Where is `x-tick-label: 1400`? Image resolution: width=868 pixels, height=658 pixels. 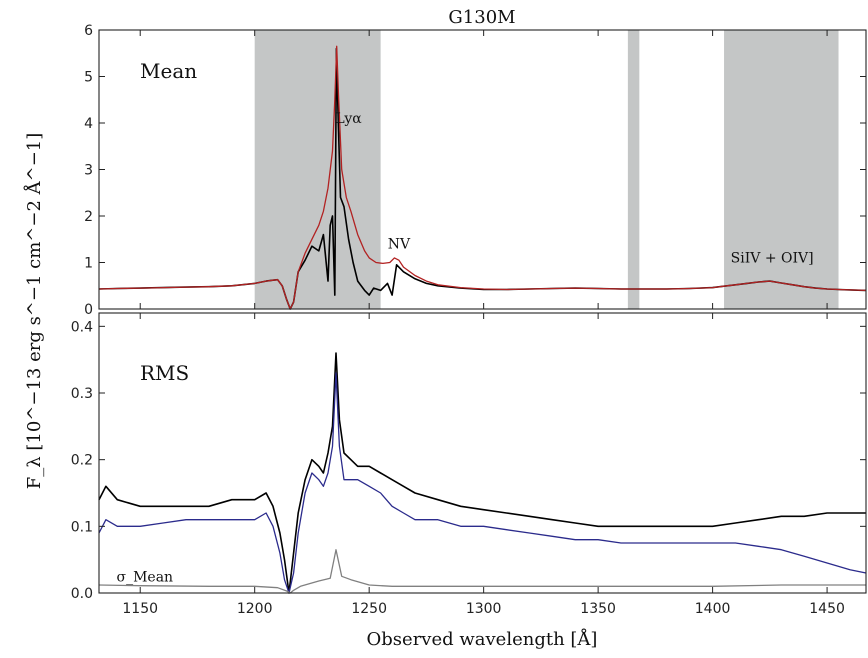 x-tick-label: 1400 is located at coordinates (713, 609).